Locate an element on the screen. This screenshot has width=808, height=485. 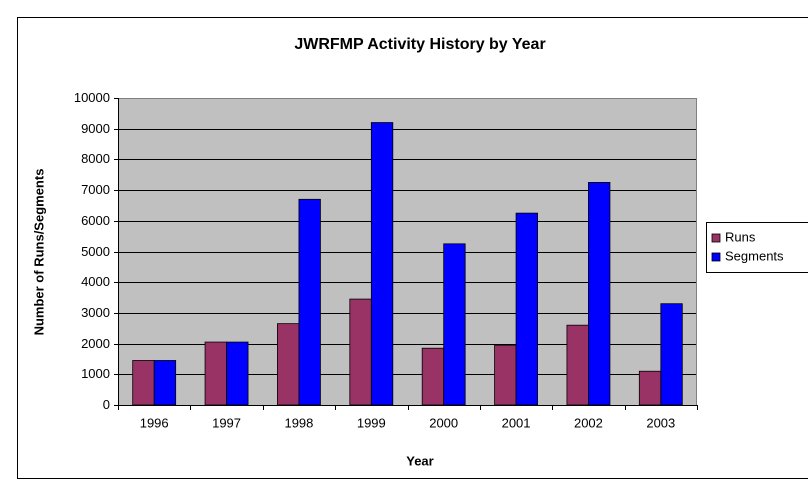
y-tick-label: 1000 is located at coordinates (95, 373).